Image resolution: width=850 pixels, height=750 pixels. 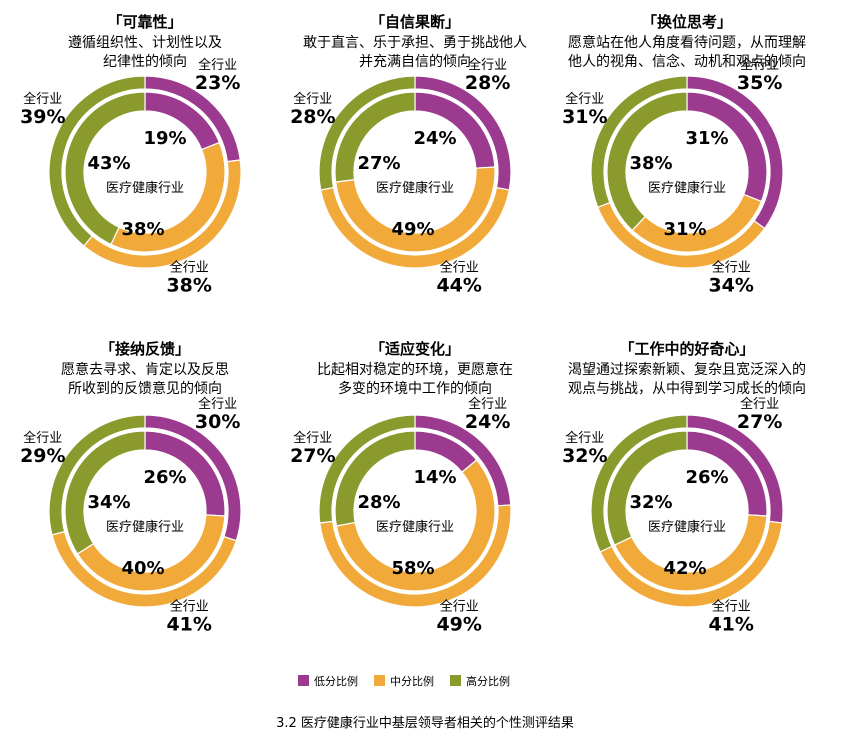 I want to click on chart-title: 「换位思考」, so click(x=687, y=22).